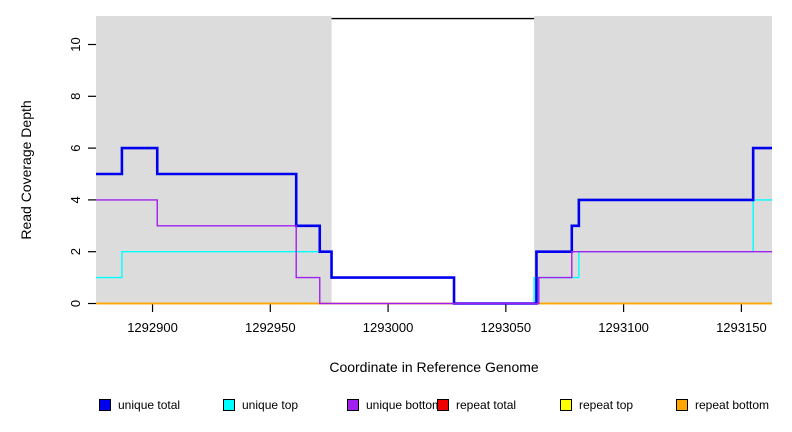 Image resolution: width=792 pixels, height=432 pixels. I want to click on legend-swatch-unique-bottom, so click(353, 405).